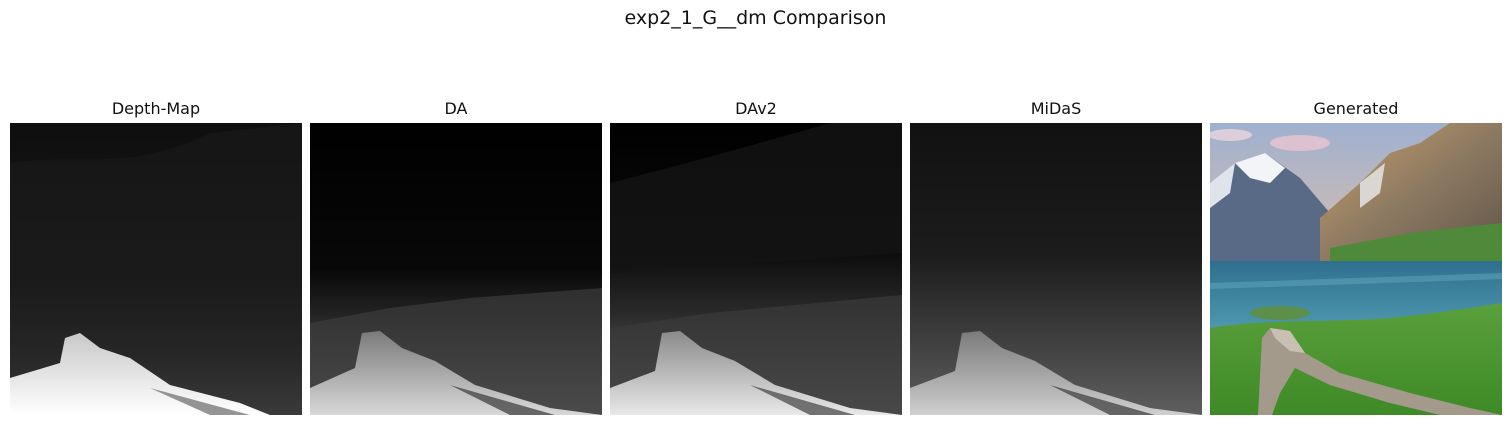  What do you see at coordinates (756, 108) in the screenshot?
I see `panel-title-dav2: DAv2` at bounding box center [756, 108].